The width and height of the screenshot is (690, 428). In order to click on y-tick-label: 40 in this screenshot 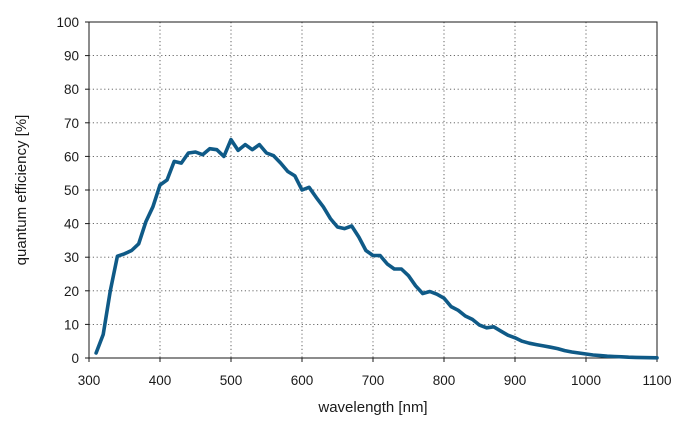, I will do `click(71, 224)`.